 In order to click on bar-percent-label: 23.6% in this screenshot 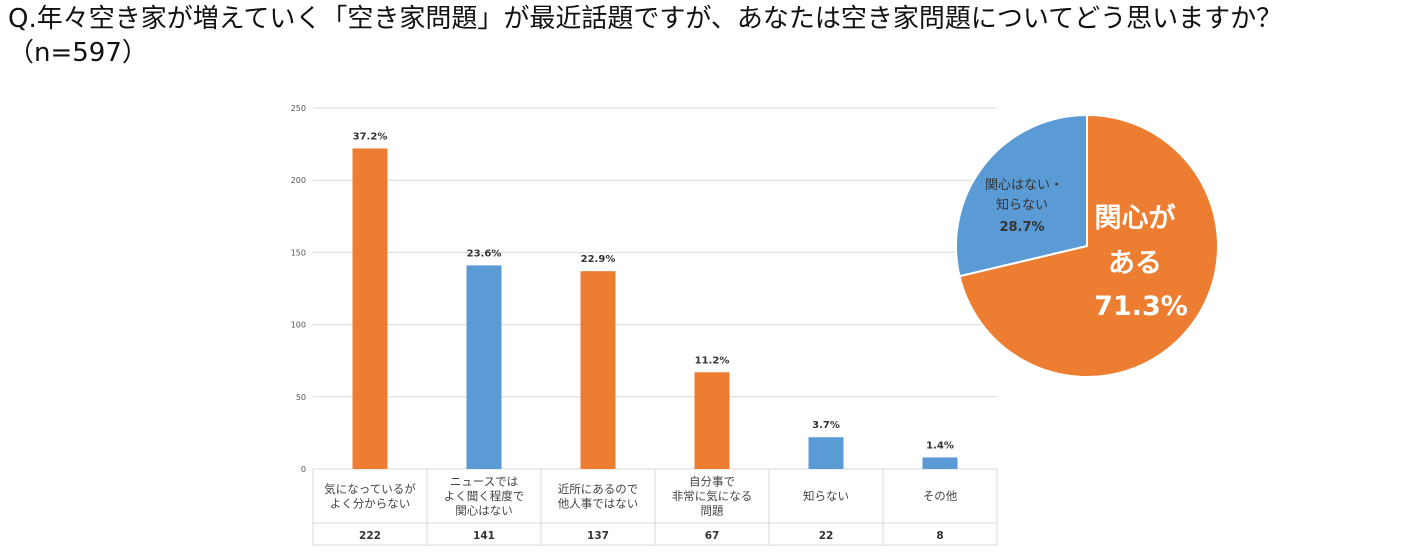, I will do `click(484, 253)`.